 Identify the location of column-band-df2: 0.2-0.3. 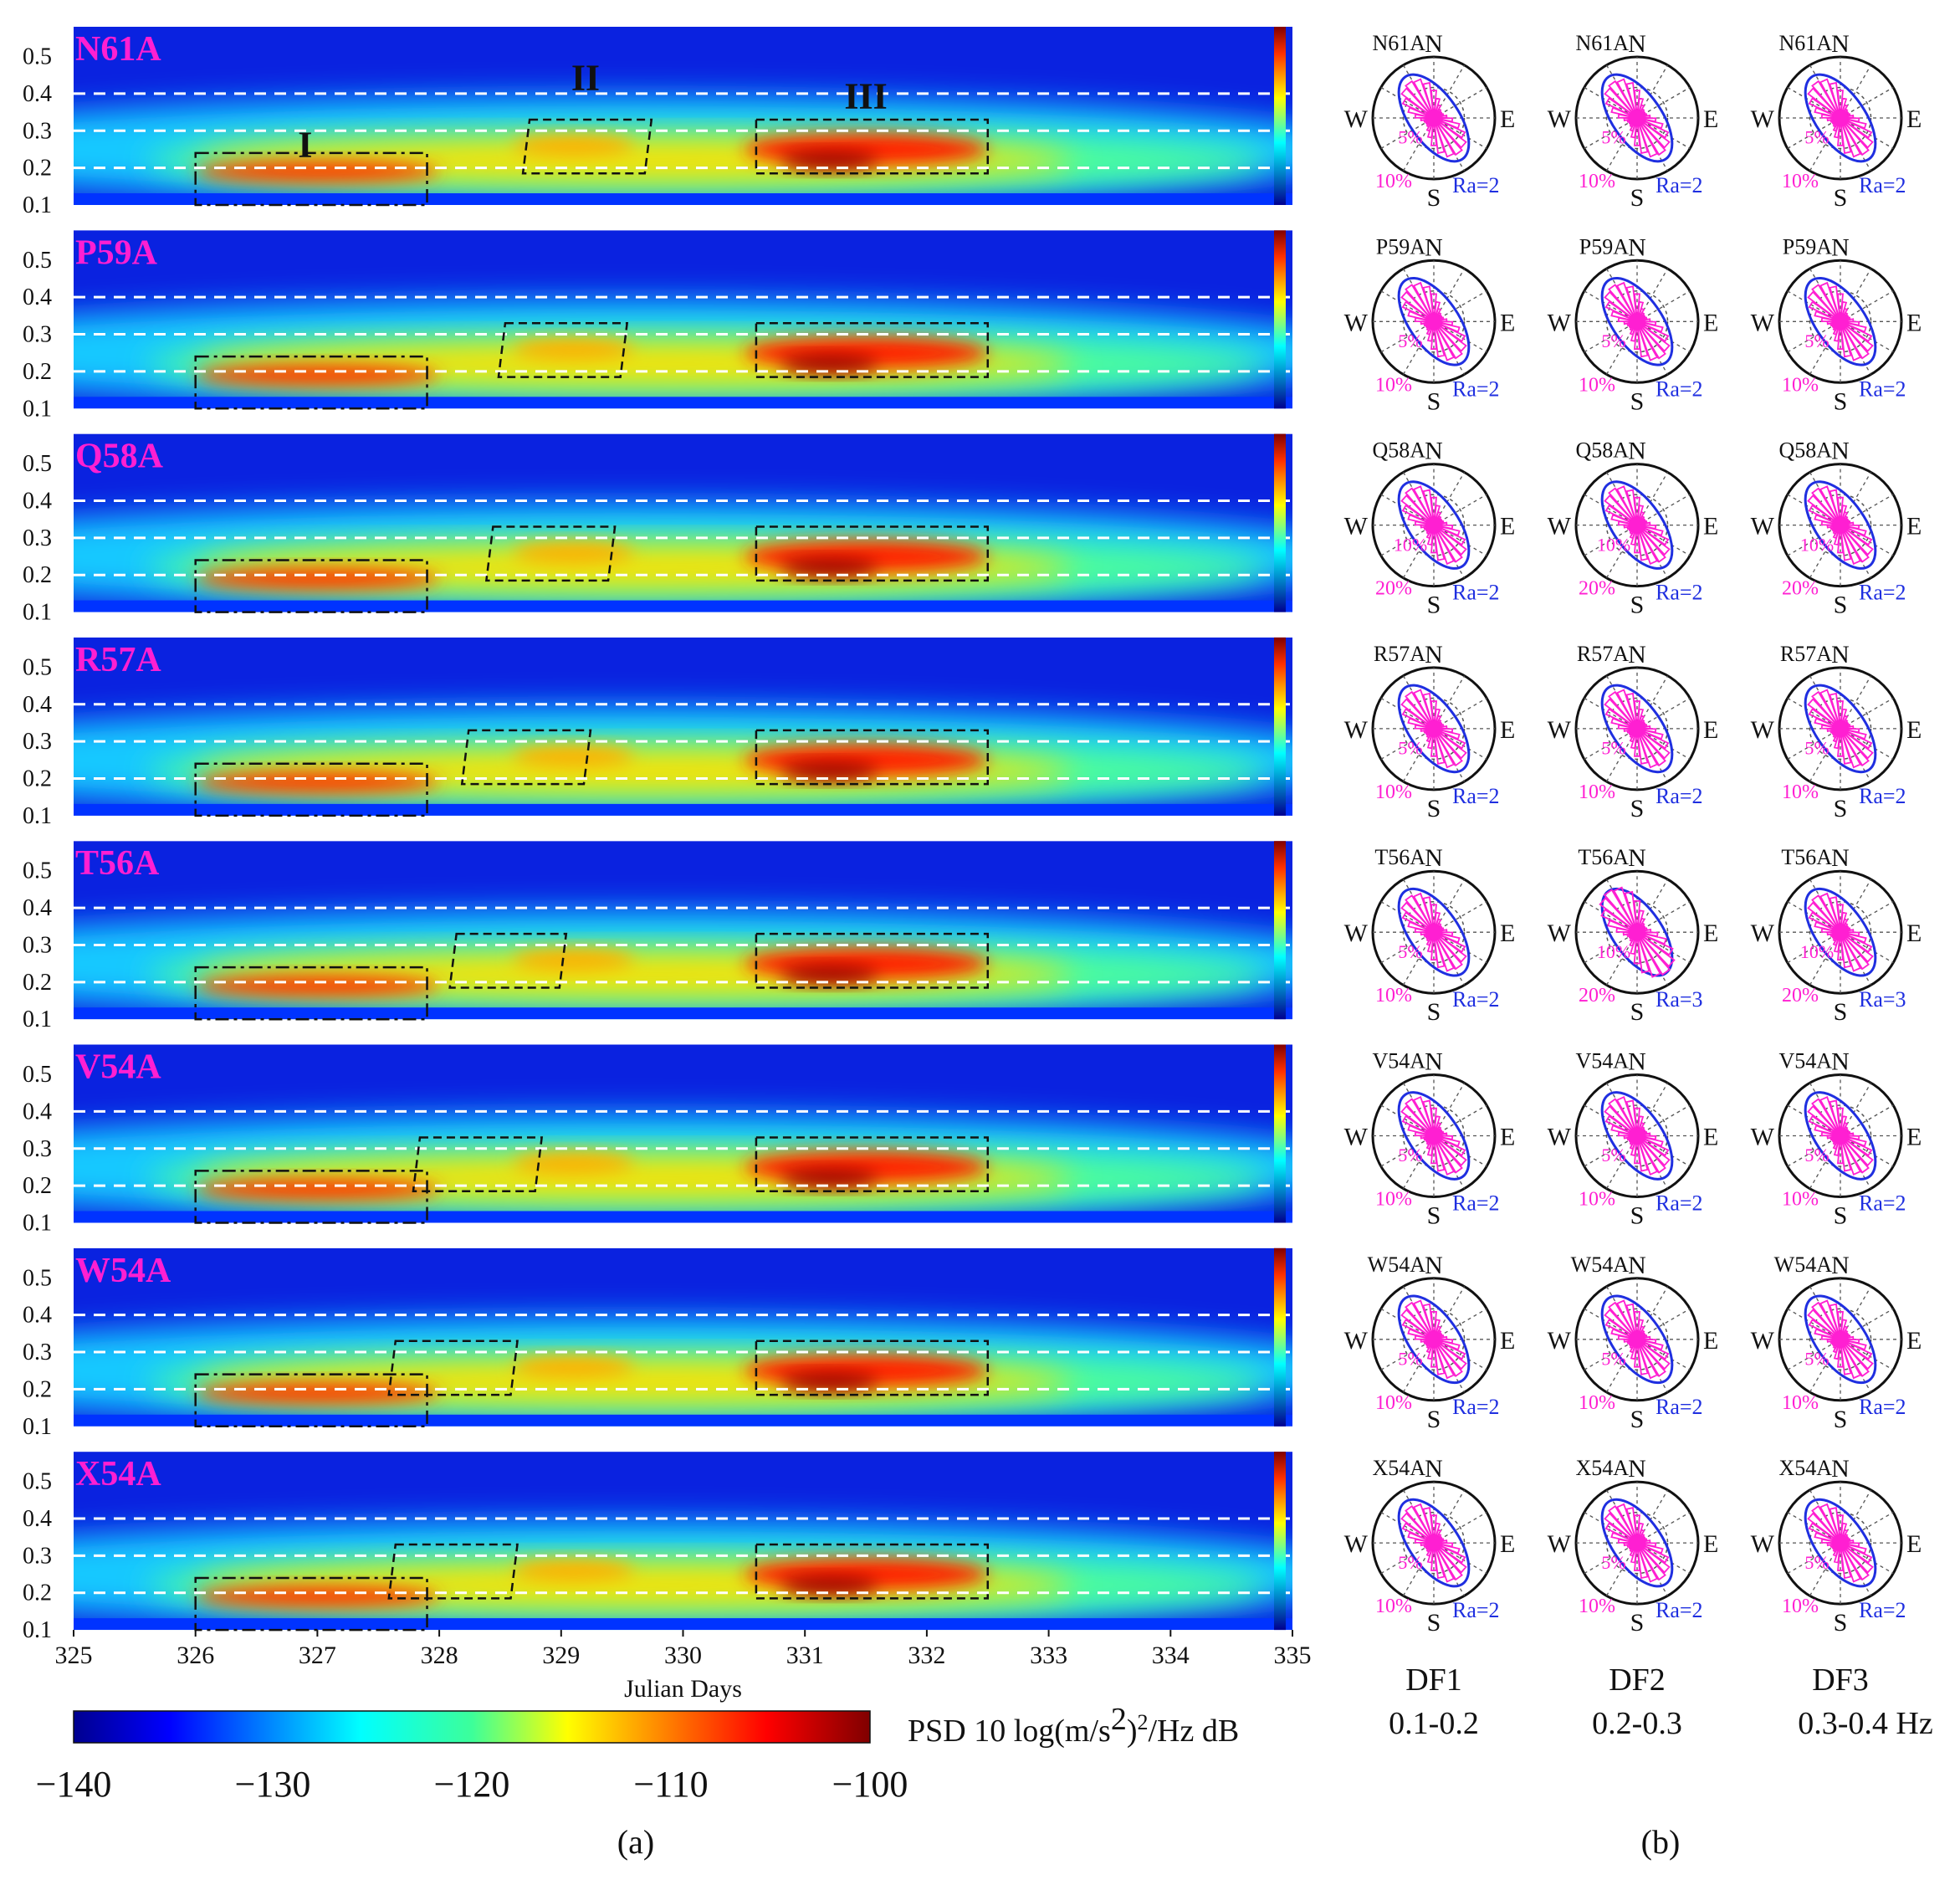
(1637, 1723).